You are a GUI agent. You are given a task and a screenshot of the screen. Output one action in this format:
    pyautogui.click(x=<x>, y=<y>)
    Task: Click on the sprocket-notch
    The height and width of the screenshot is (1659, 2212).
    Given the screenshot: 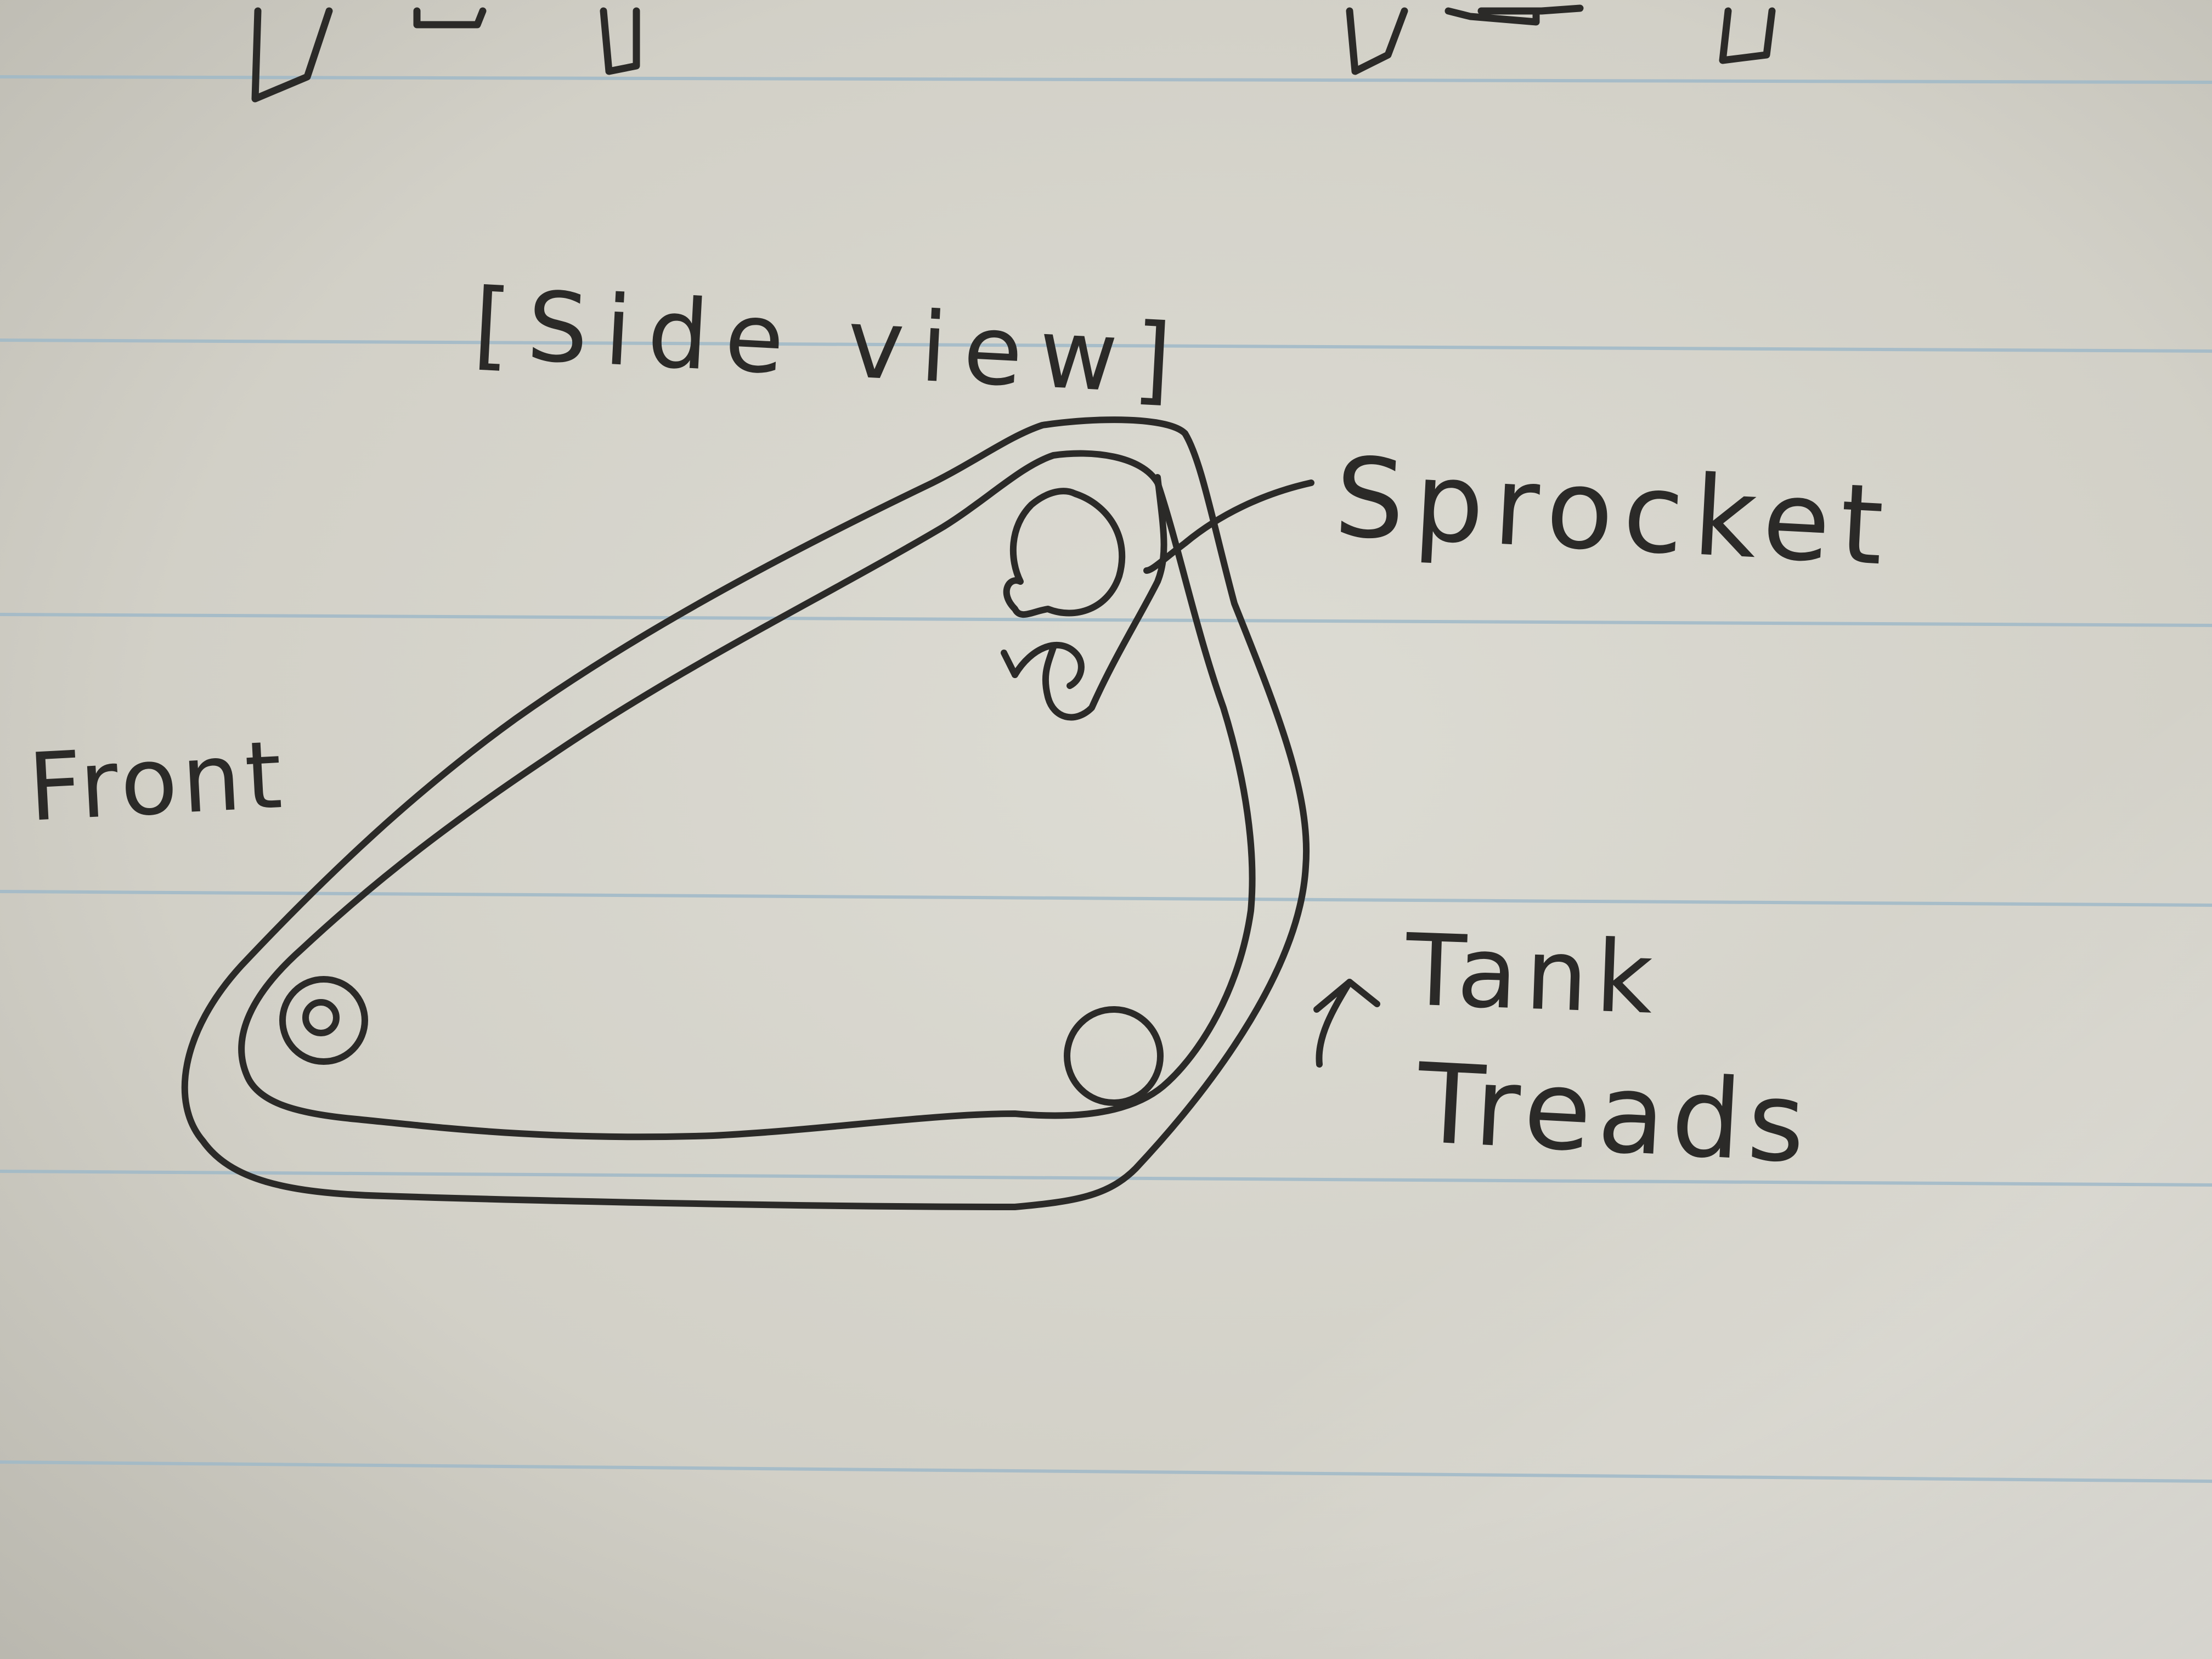 What is the action you would take?
    pyautogui.click(x=1104, y=598)
    